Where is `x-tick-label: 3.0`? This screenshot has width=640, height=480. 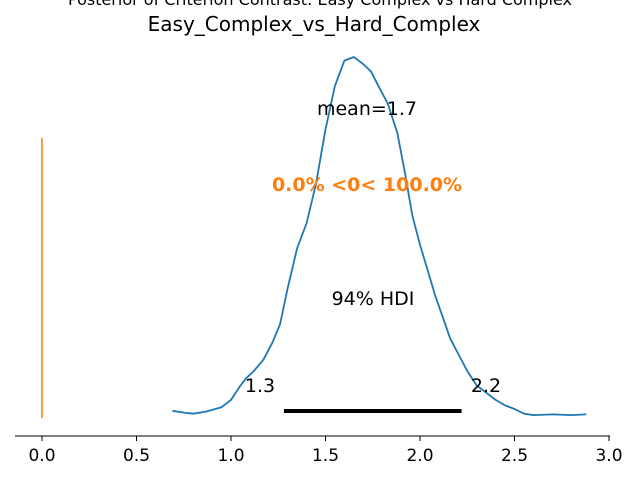 x-tick-label: 3.0 is located at coordinates (608, 456).